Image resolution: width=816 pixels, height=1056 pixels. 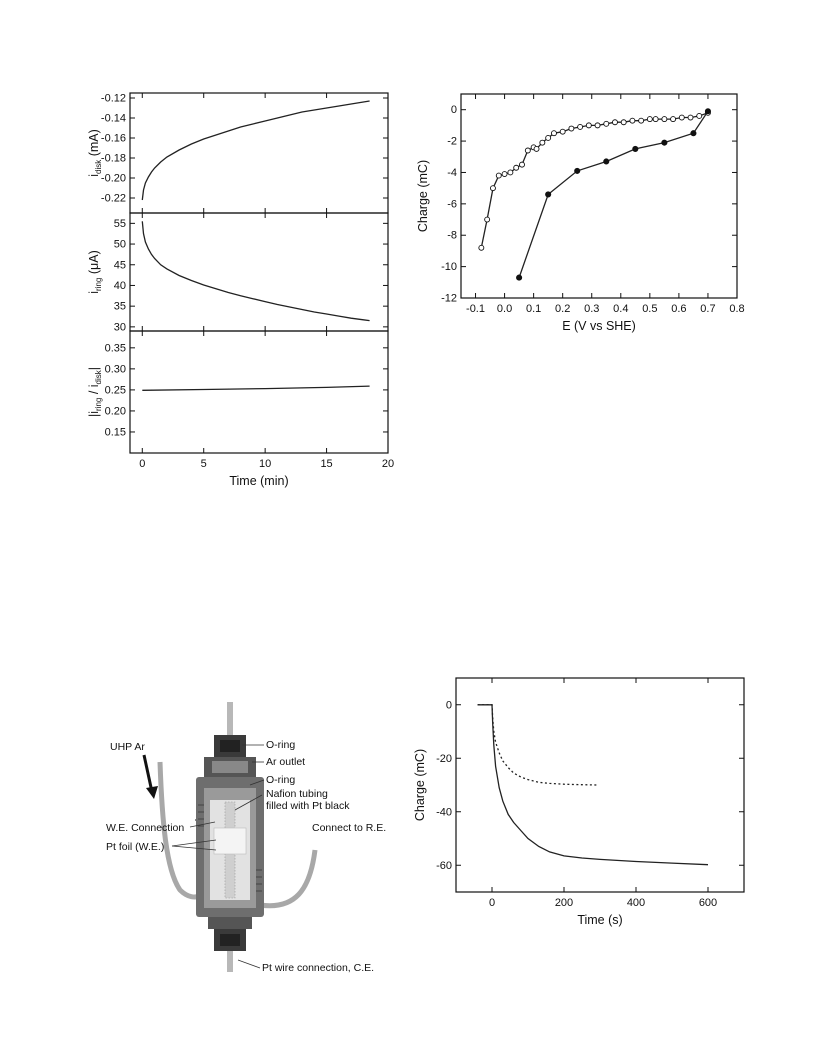 What do you see at coordinates (120, 286) in the screenshot?
I see `y-tick-label: 40` at bounding box center [120, 286].